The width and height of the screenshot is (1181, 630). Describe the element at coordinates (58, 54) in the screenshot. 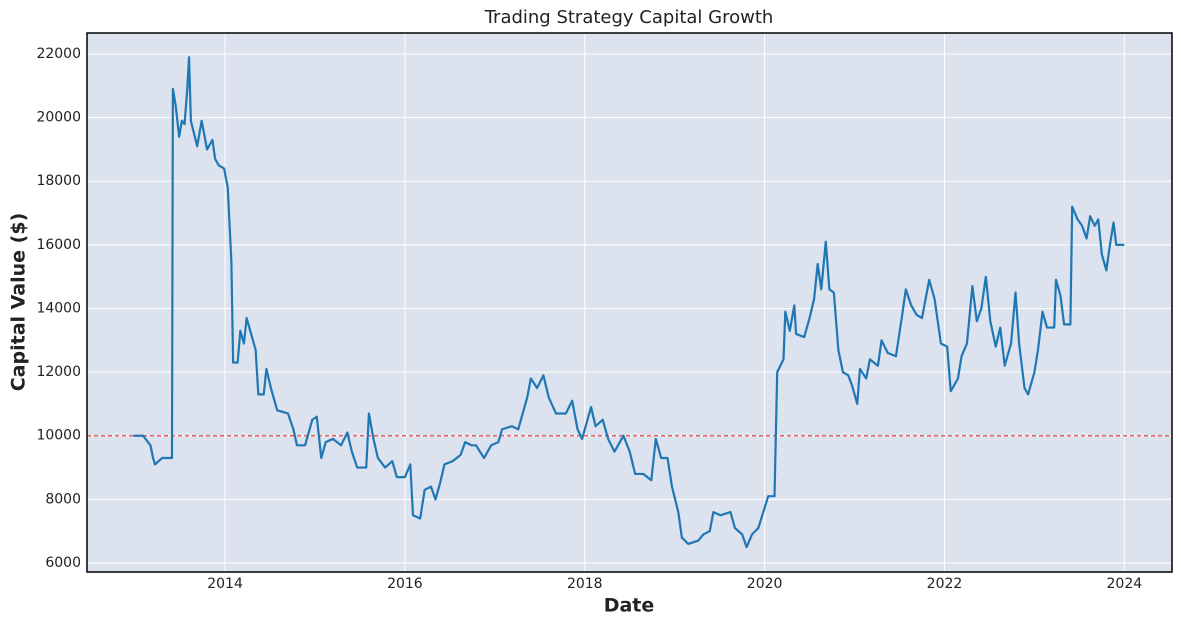

I see `y-tick-label: 22000` at that location.